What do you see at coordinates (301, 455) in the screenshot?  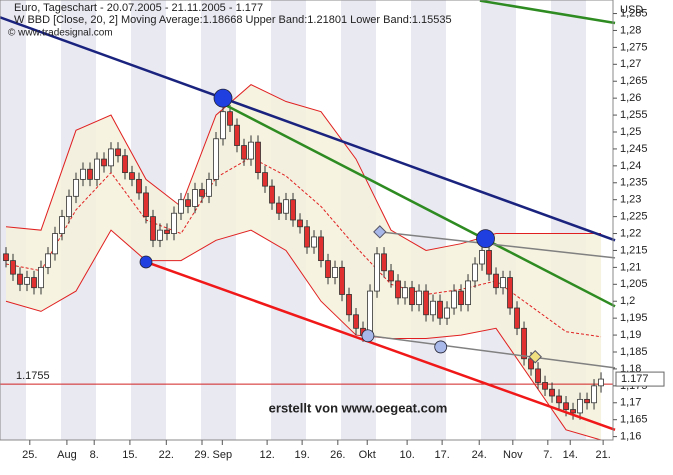 I see `x-tick-label: 19.` at bounding box center [301, 455].